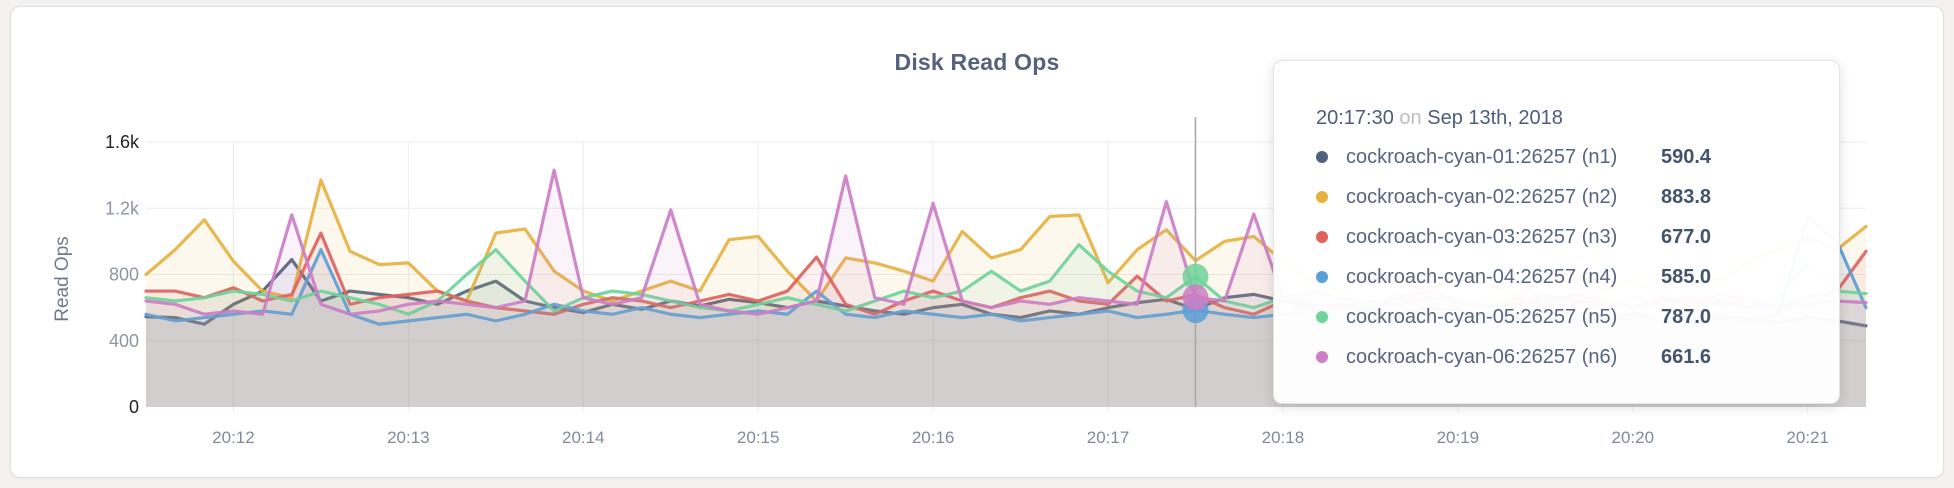  What do you see at coordinates (1807, 437) in the screenshot?
I see `x-tick-label: 20:21` at bounding box center [1807, 437].